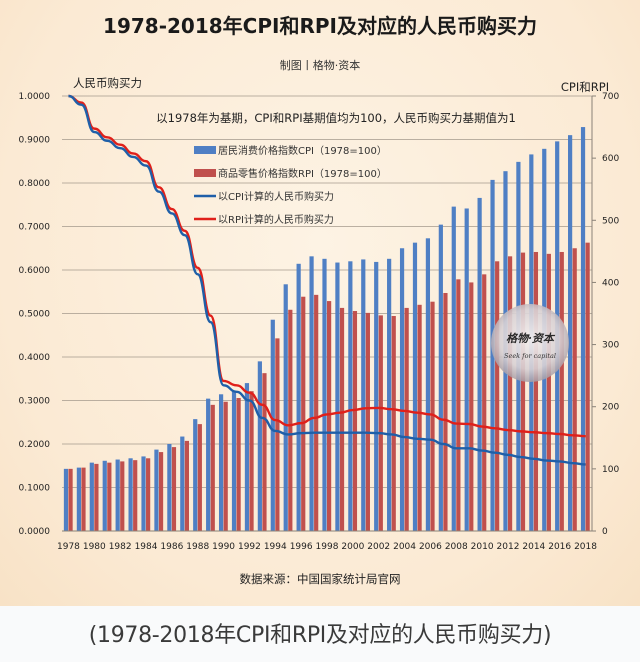 The height and width of the screenshot is (662, 640). I want to click on left-tick-label: 0.5000, so click(35, 315).